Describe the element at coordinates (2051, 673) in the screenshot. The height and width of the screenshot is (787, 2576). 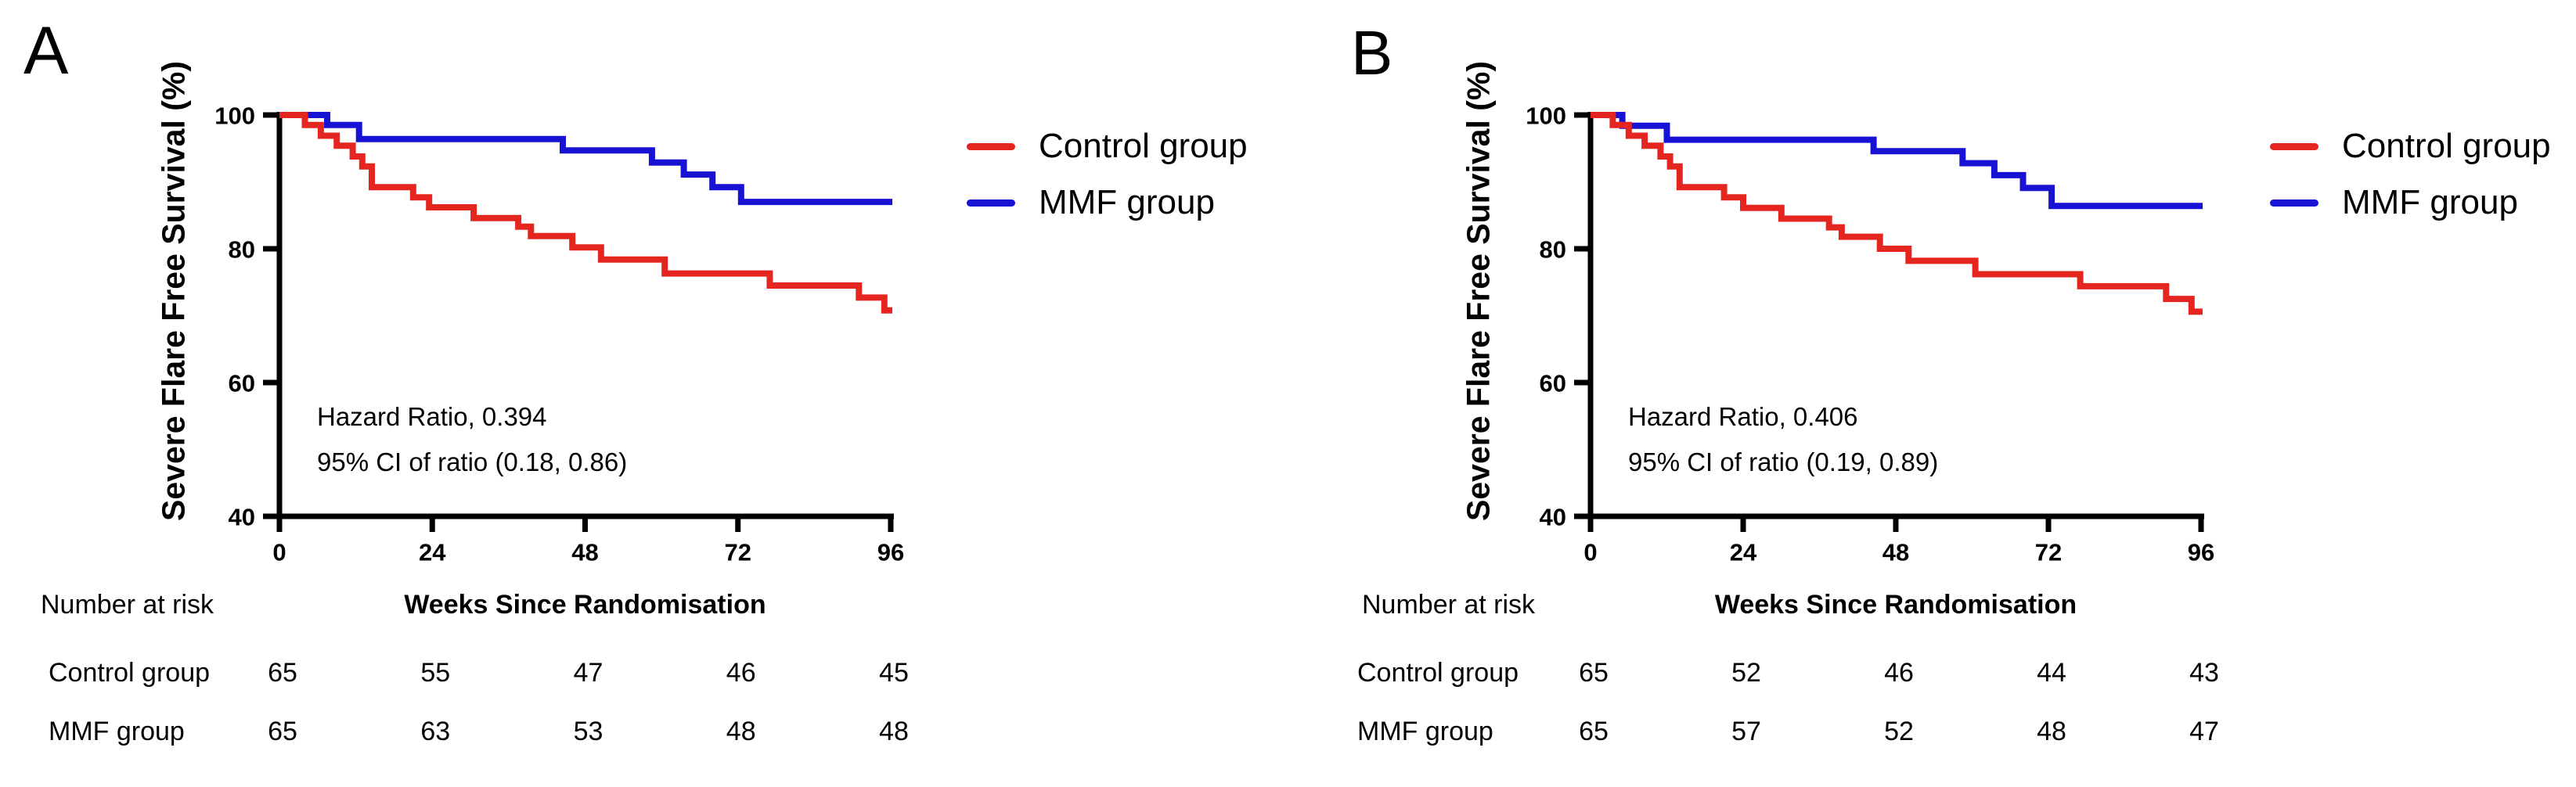
I see `risk-value: 44` at that location.